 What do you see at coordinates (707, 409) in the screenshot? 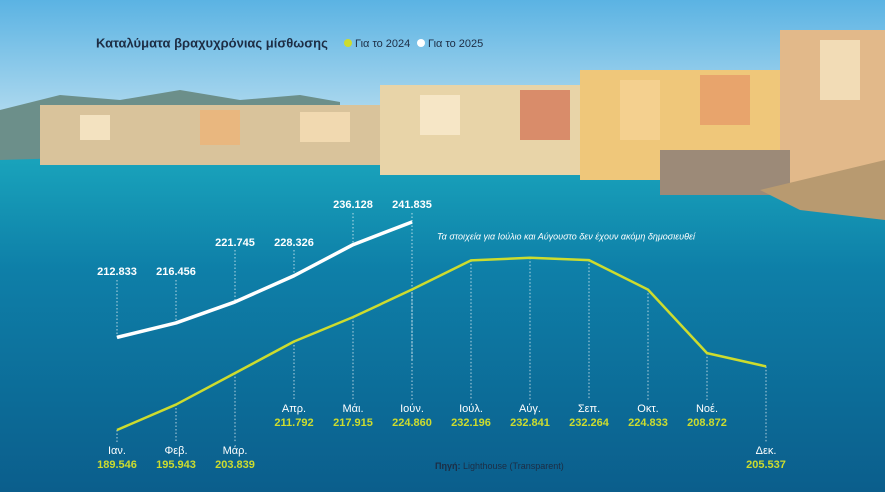
I see `x-tick-label: Νοέ.` at bounding box center [707, 409].